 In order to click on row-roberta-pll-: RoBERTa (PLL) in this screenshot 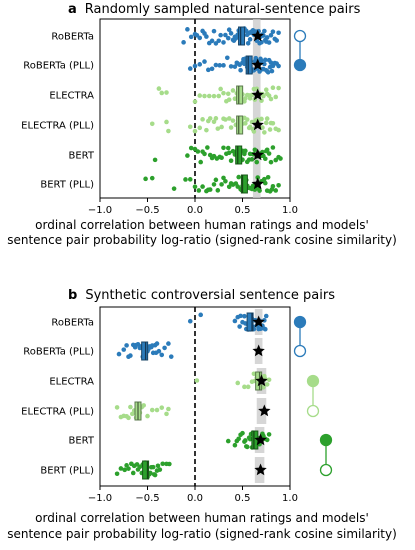, I will do `click(144, 351)`.